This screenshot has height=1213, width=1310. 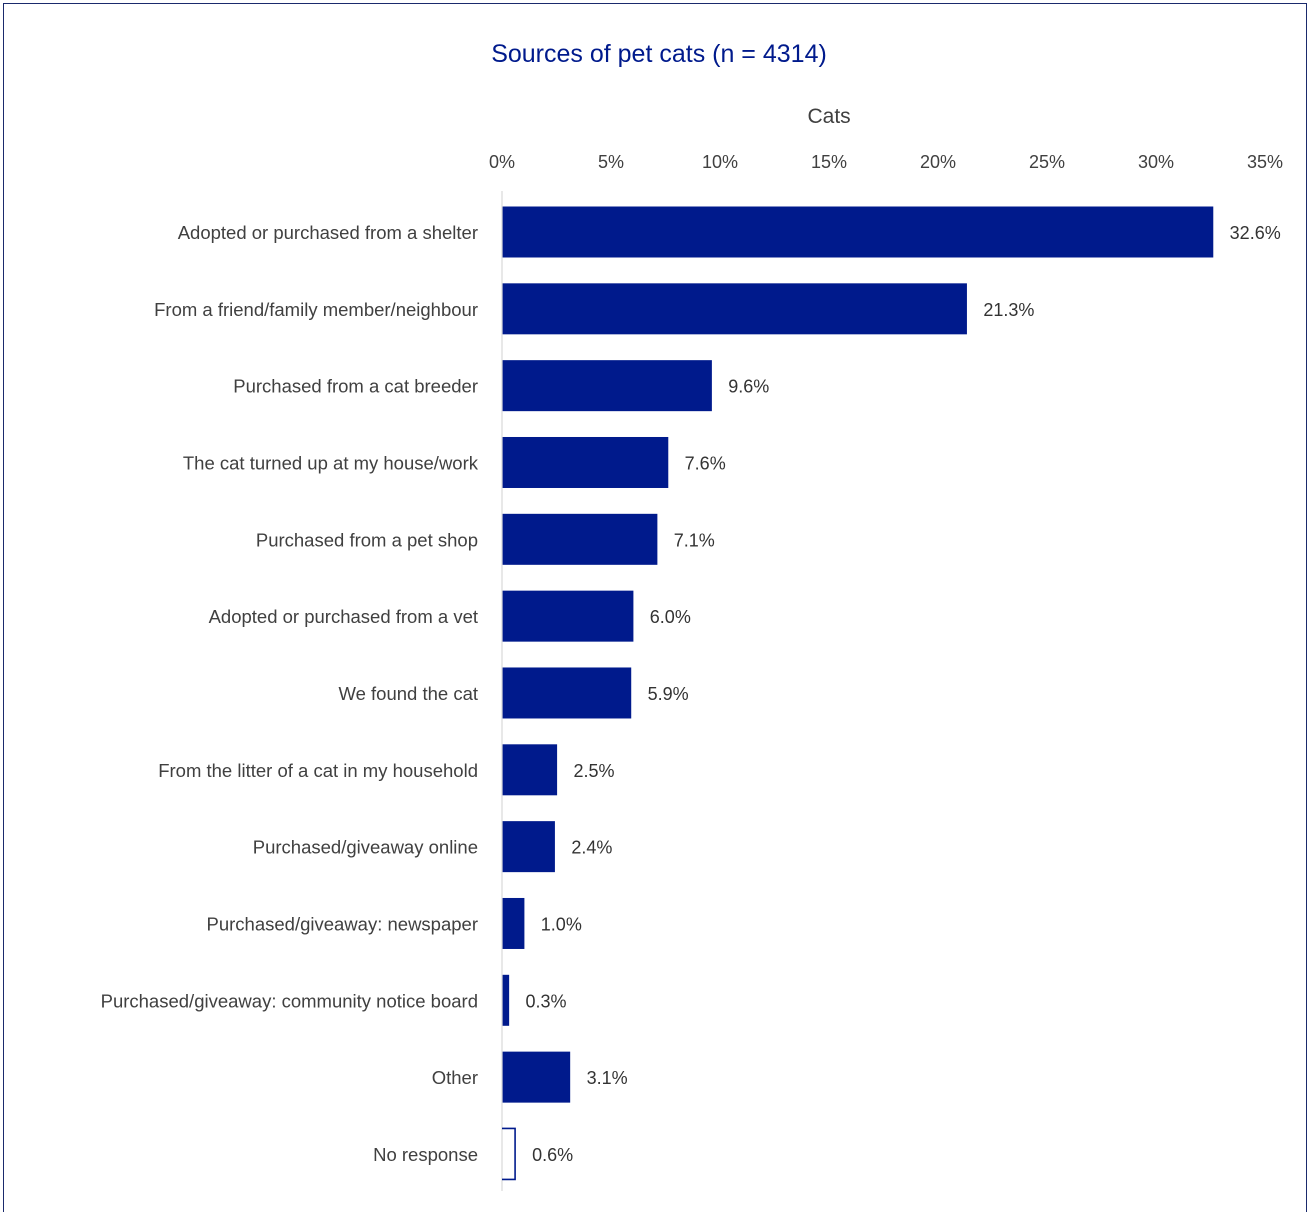 What do you see at coordinates (1008, 310) in the screenshot?
I see `data-label: 21.3%` at bounding box center [1008, 310].